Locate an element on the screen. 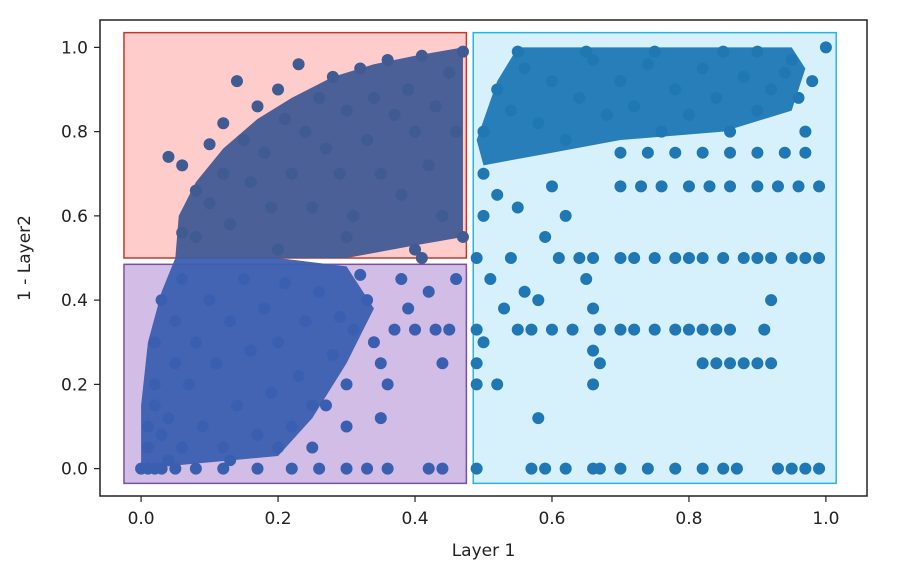 This screenshot has height=572, width=899. dense-cloud-upper-left is located at coordinates (319, 153).